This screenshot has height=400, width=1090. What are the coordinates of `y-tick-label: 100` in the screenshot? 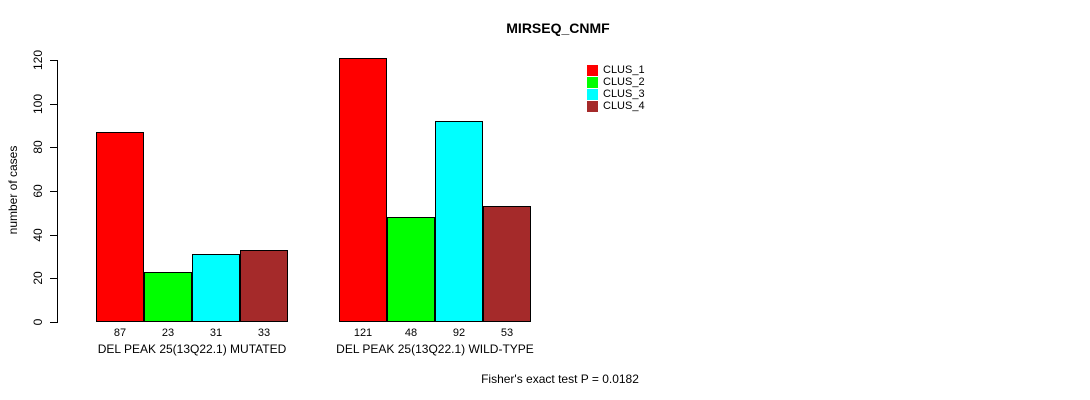 It's located at (38, 104).